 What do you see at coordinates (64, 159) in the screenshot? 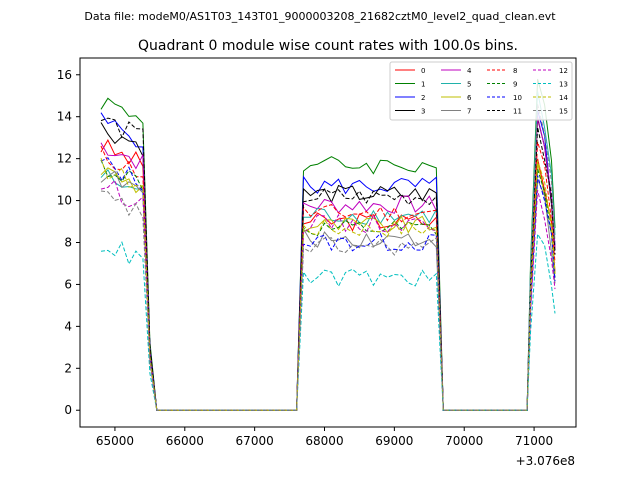
I see `y-tick-label: 12` at bounding box center [64, 159].